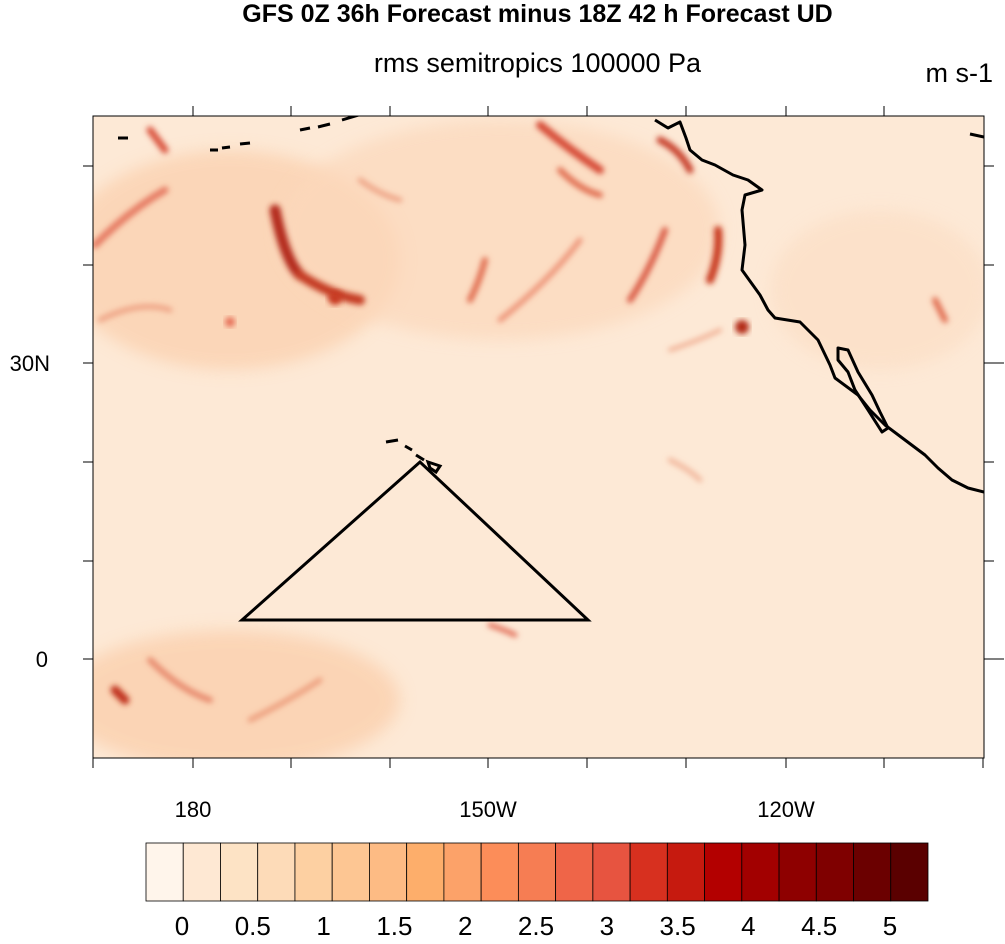 This screenshot has width=1005, height=944. I want to click on coastline-baja, so click(863, 390).